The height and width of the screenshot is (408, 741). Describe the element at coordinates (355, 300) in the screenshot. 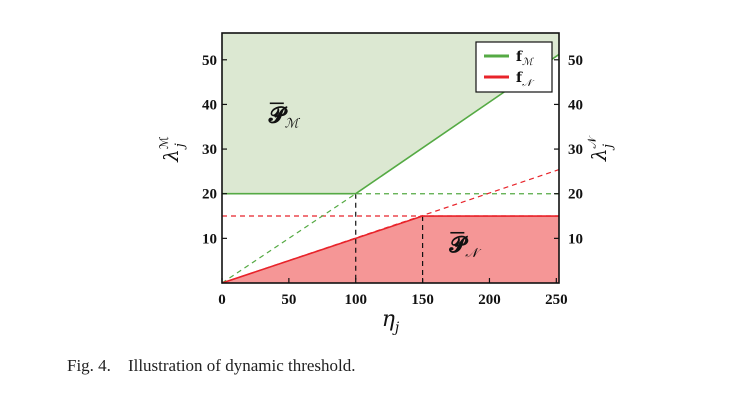

I see `x-tick-label-2: 100` at that location.